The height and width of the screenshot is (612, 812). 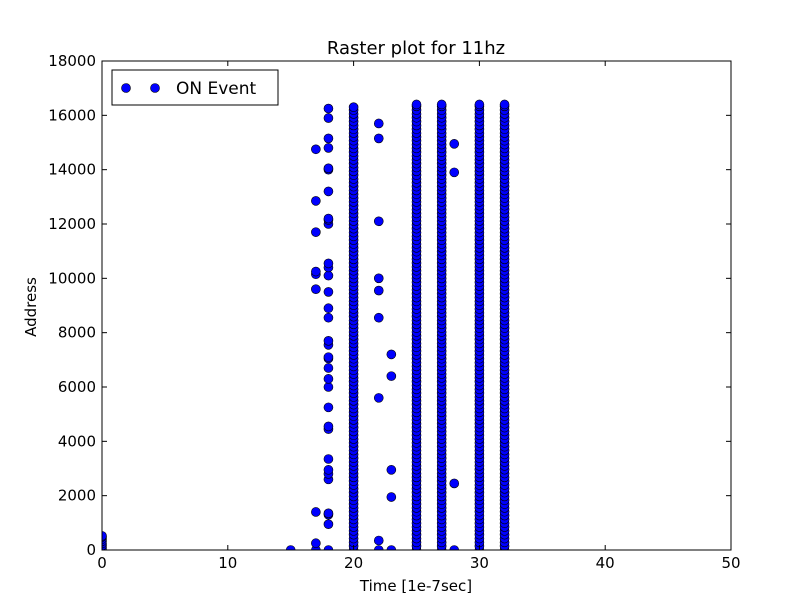 I want to click on legend-box, so click(x=195, y=87).